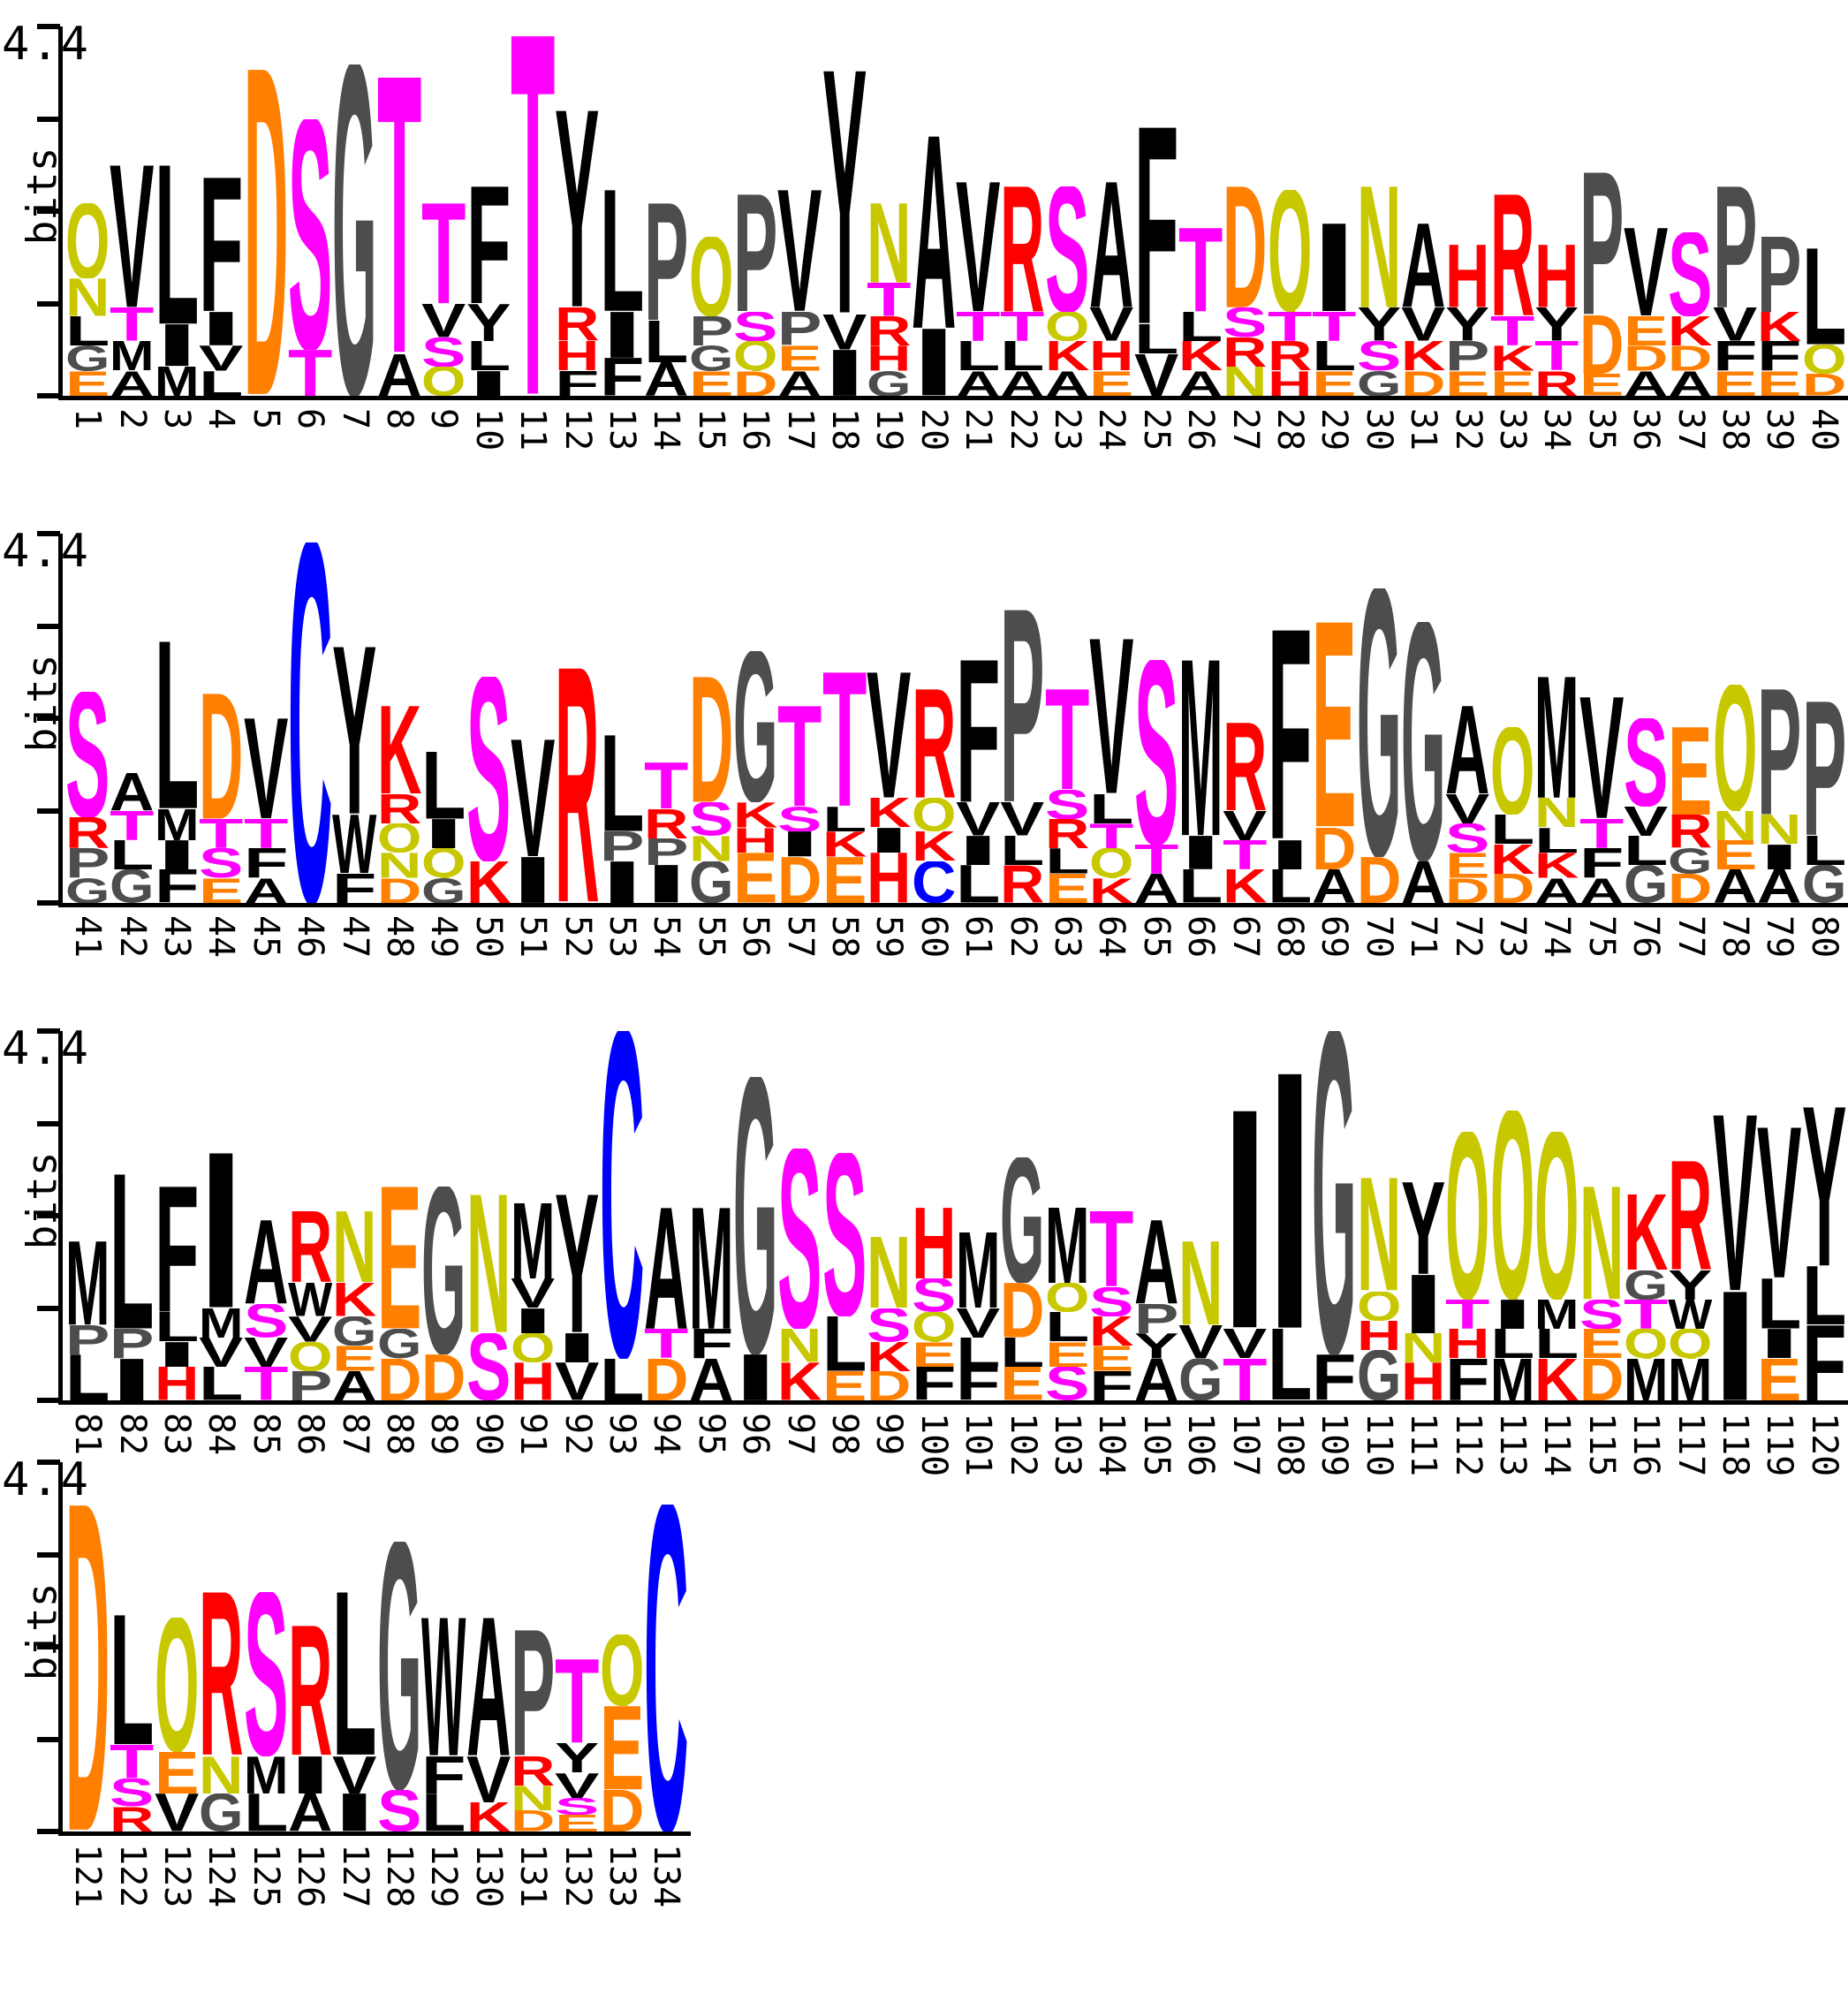 The width and height of the screenshot is (1848, 2002). What do you see at coordinates (1111, 836) in the screenshot?
I see `logo-letter-T-pos-64: T` at bounding box center [1111, 836].